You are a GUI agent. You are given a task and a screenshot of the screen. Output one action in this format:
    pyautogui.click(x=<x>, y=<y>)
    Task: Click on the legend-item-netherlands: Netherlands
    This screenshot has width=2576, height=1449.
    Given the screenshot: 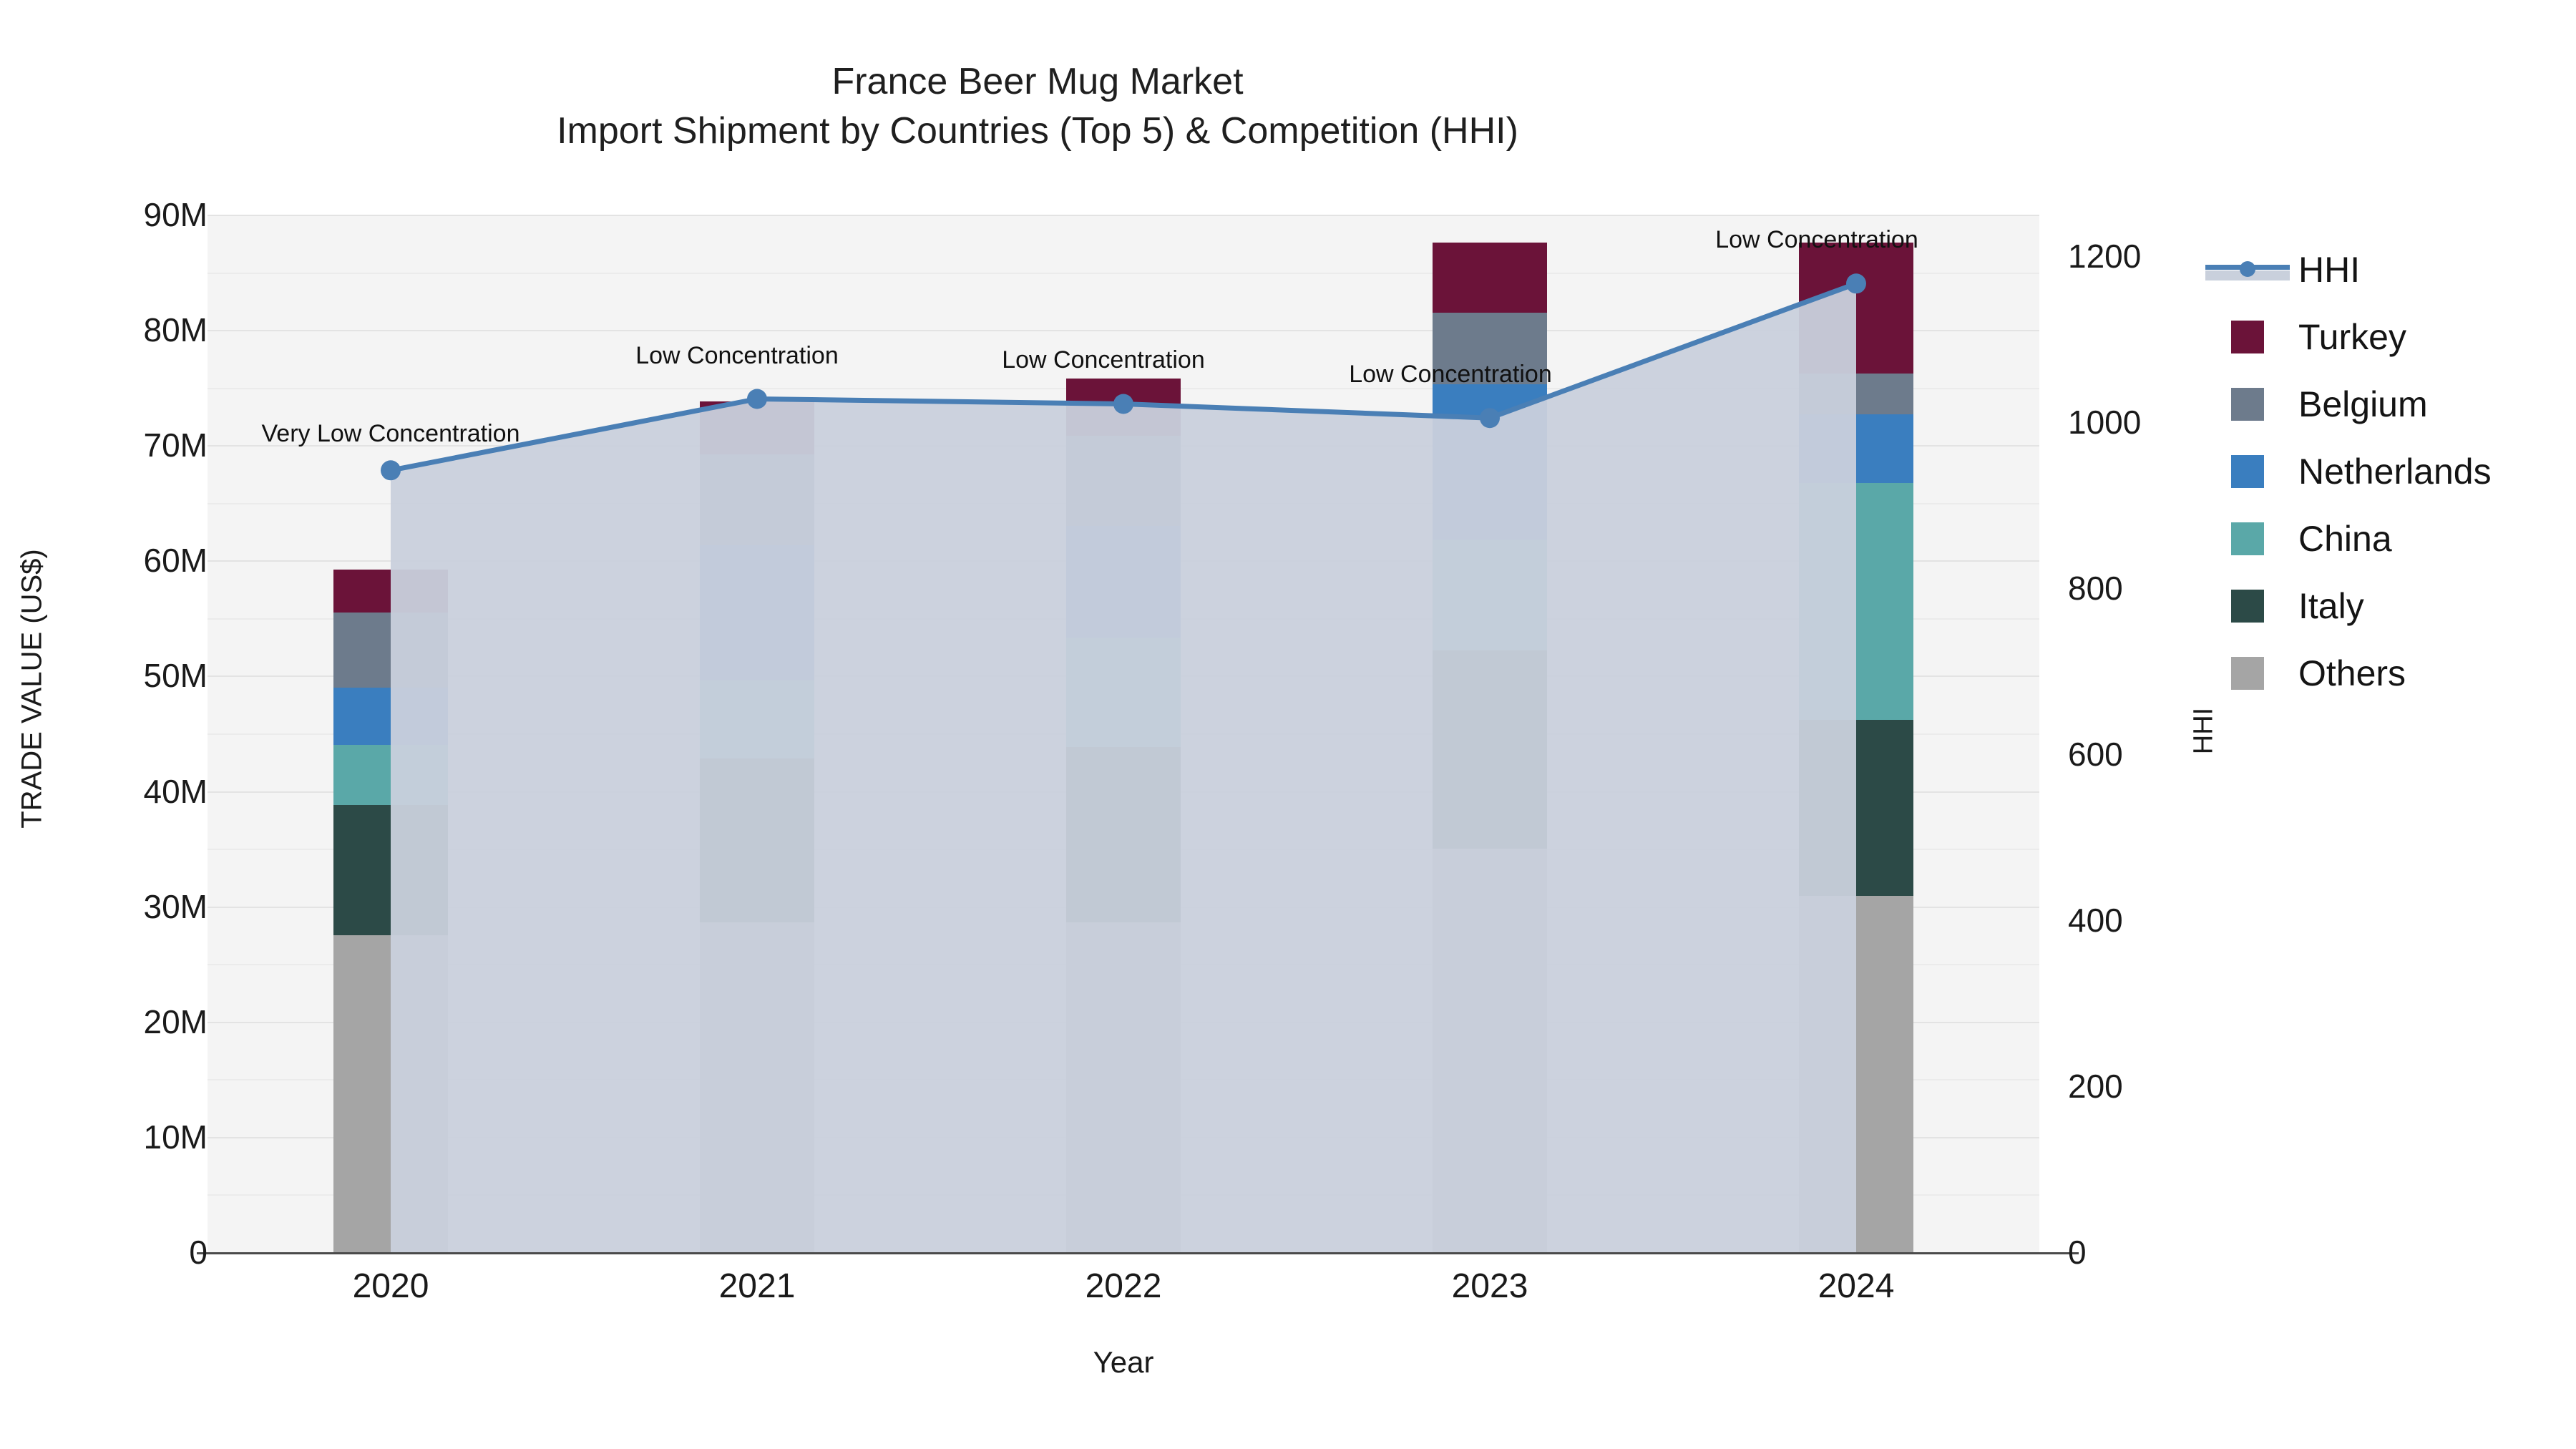 What is the action you would take?
    pyautogui.click(x=2376, y=471)
    